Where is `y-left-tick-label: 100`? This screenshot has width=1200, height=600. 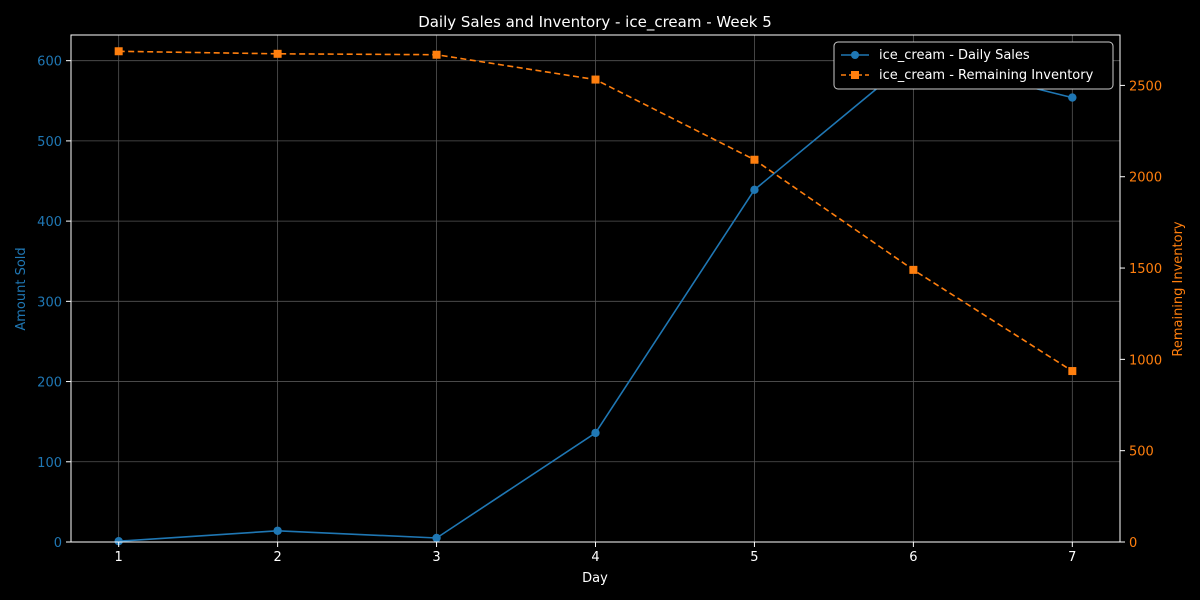 y-left-tick-label: 100 is located at coordinates (49, 463).